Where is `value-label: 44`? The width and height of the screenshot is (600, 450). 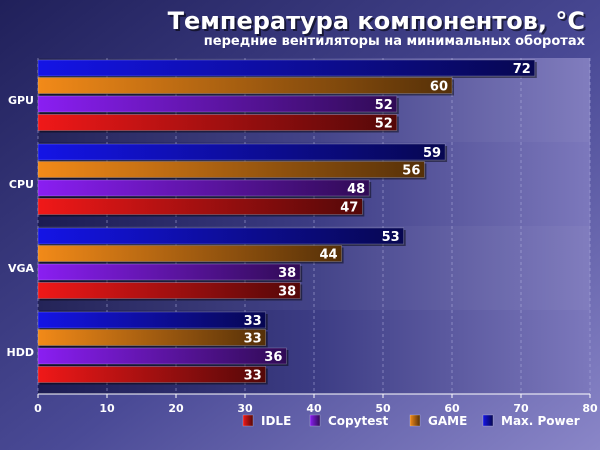 value-label: 44 is located at coordinates (329, 255).